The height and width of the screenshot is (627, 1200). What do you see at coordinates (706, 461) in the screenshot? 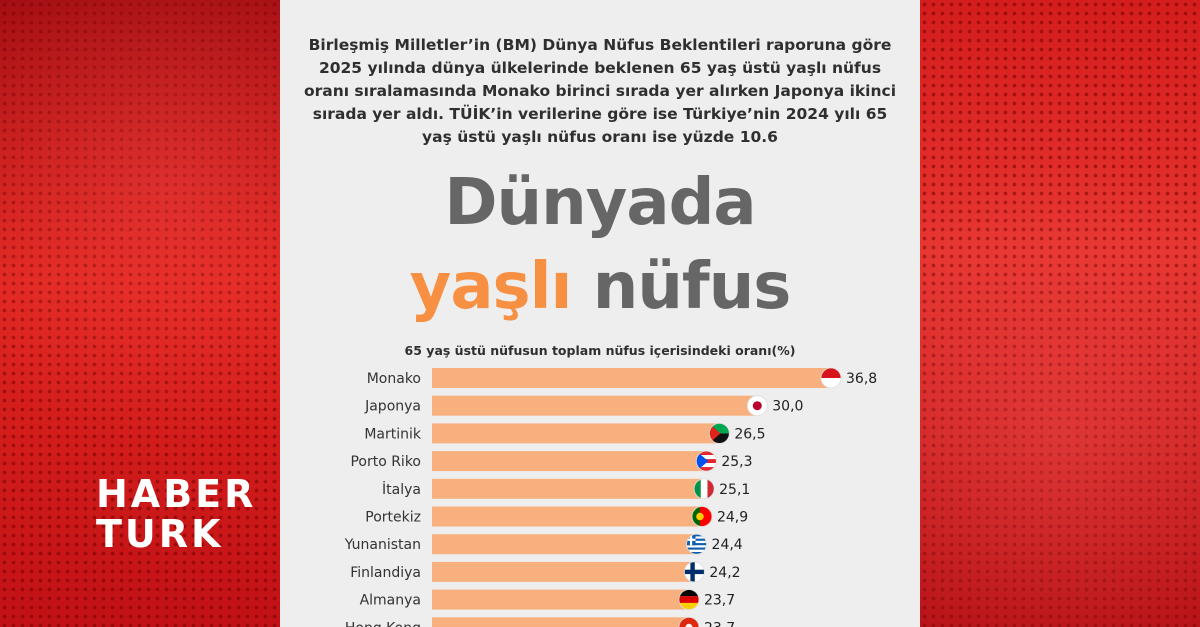
I see `puerto-rico-flag-icon` at bounding box center [706, 461].